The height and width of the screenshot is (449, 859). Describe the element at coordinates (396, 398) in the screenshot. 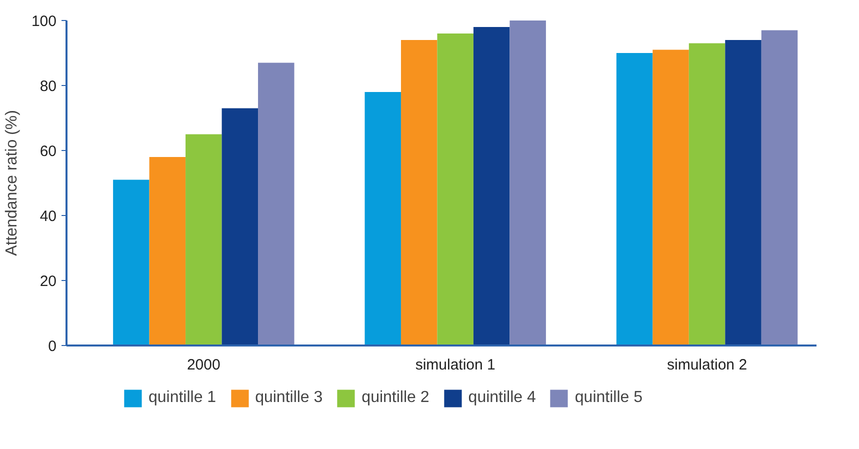

I see `legend-label: quintille 2` at that location.